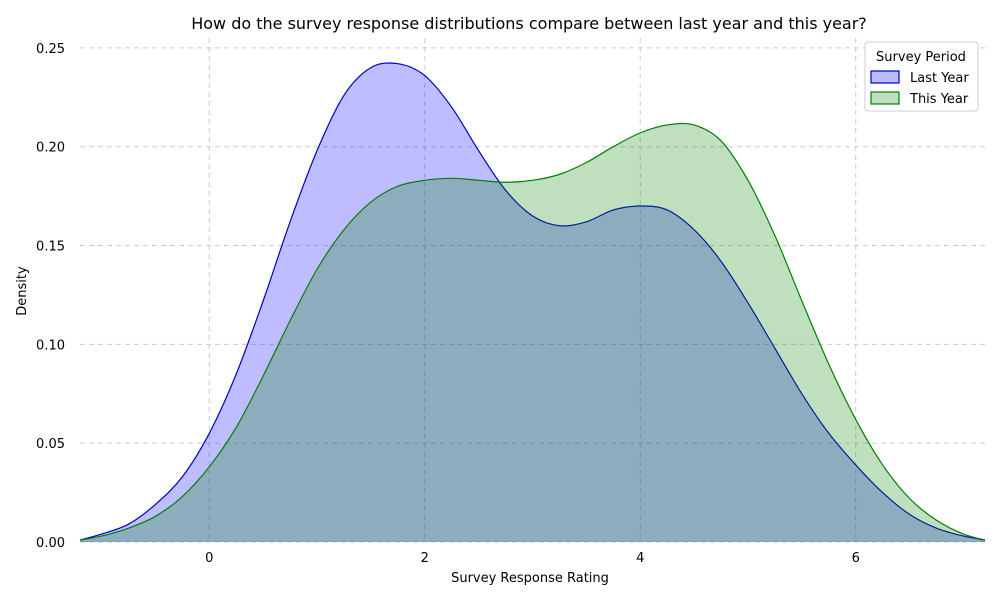 Image resolution: width=1000 pixels, height=600 pixels. What do you see at coordinates (50, 247) in the screenshot?
I see `y-tick-label: 0.15` at bounding box center [50, 247].